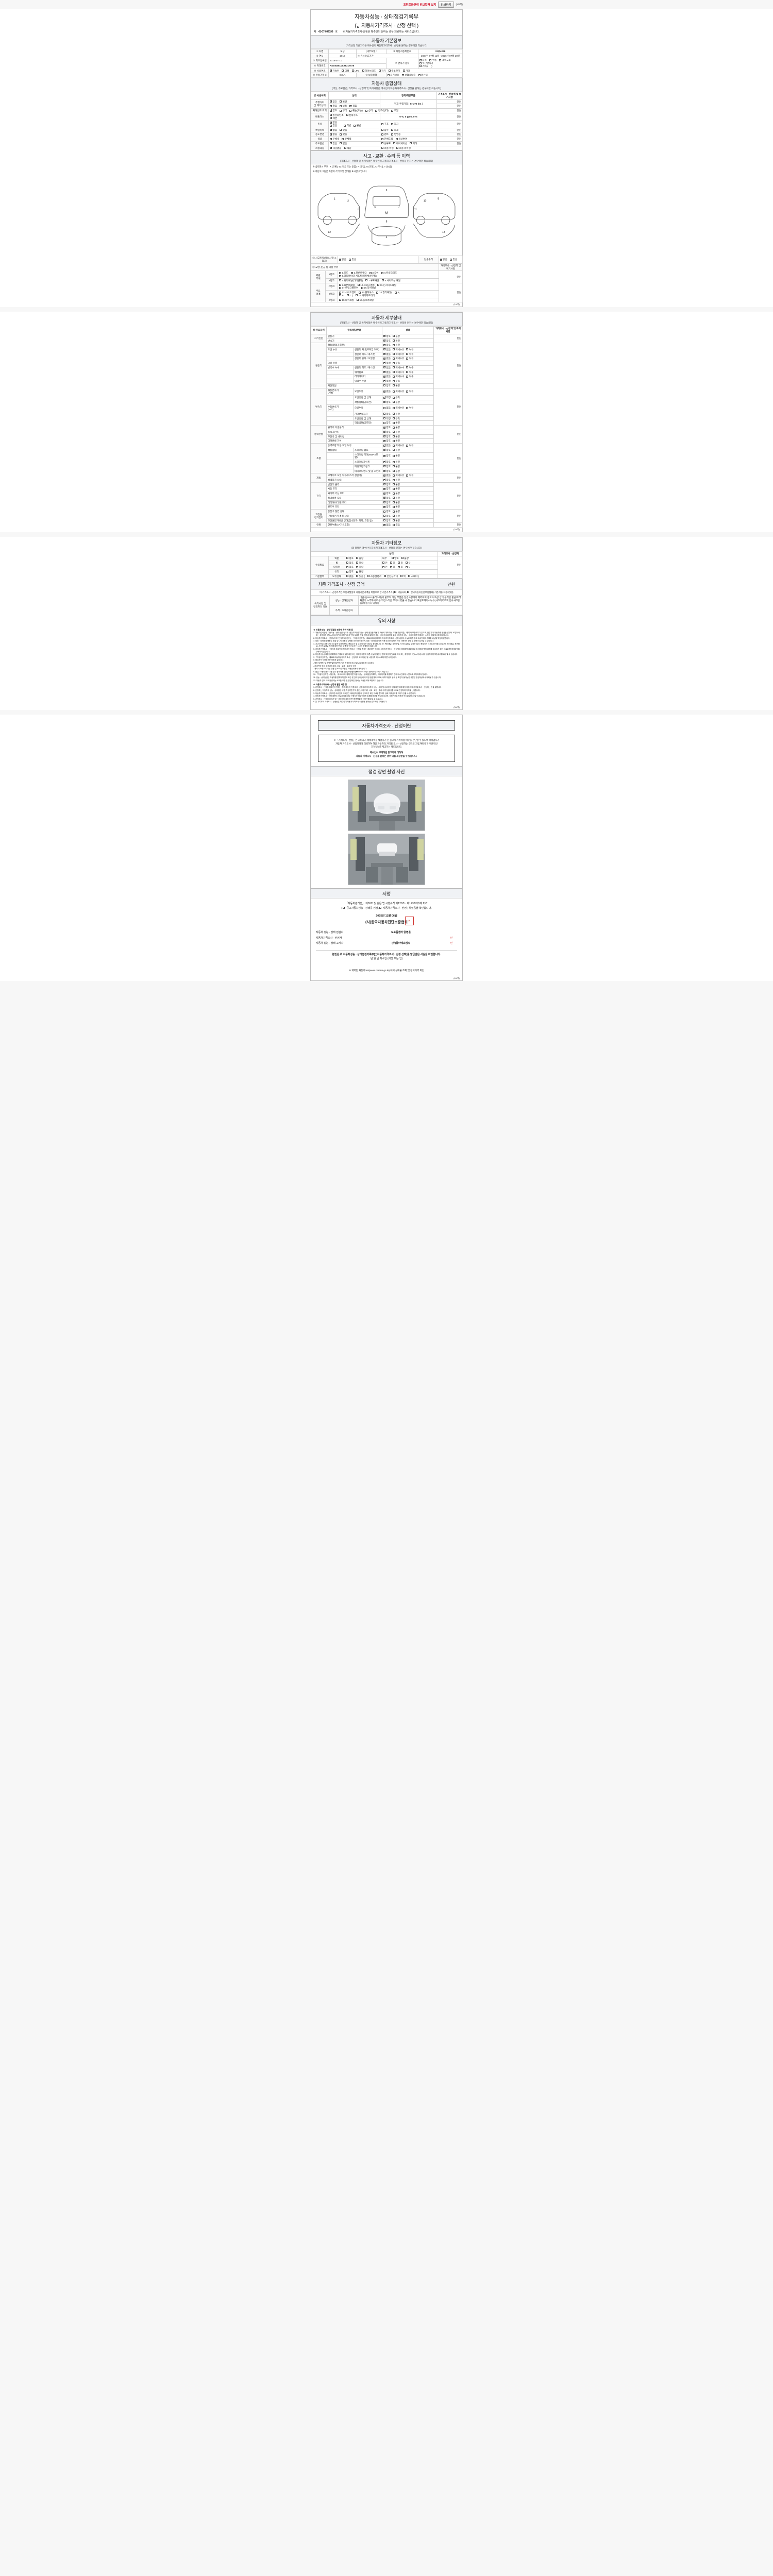 The width and height of the screenshot is (773, 2576). I want to click on checkbox-emission-smoke, so click(331, 118).